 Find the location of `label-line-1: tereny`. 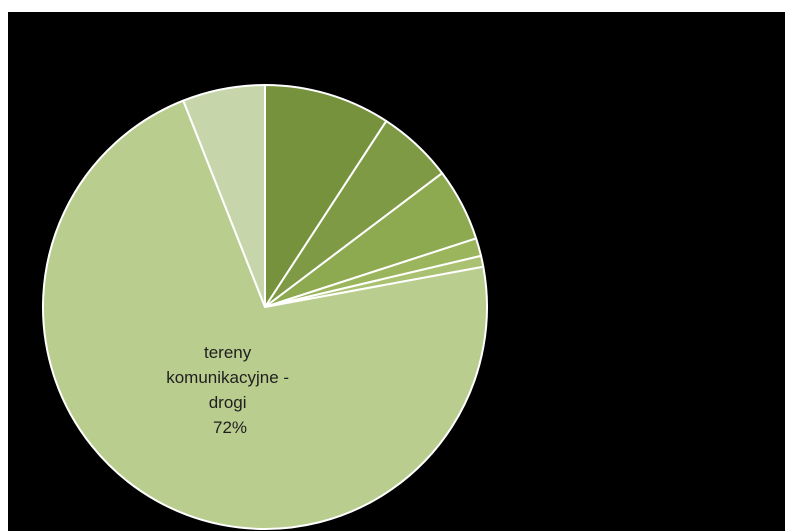

label-line-1: tereny is located at coordinates (228, 352).